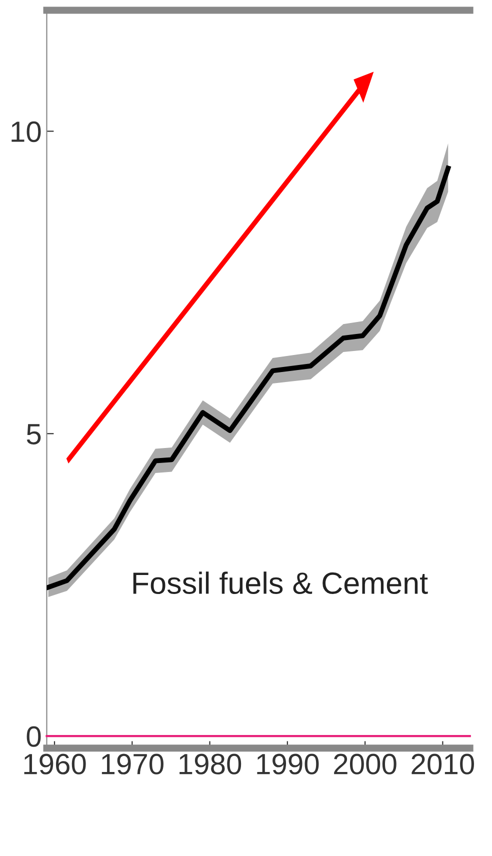 The height and width of the screenshot is (856, 492). Describe the element at coordinates (133, 764) in the screenshot. I see `x-tick-label: 1970` at that location.